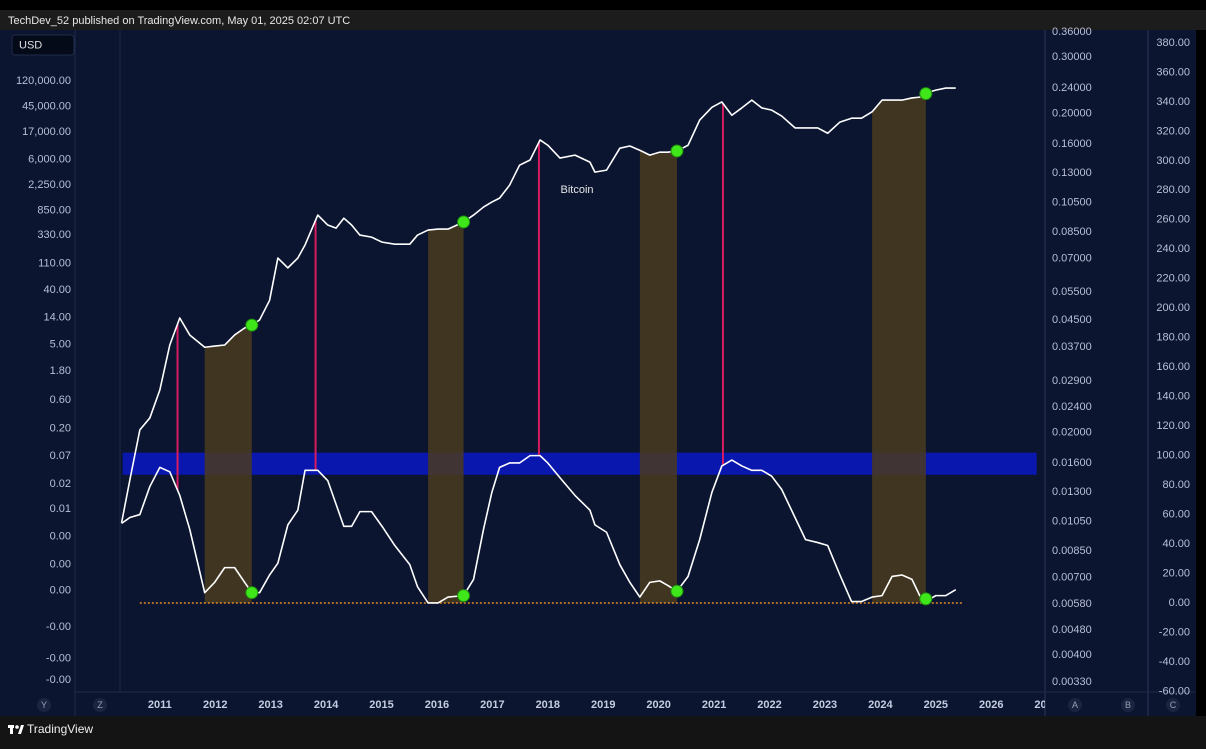  Describe the element at coordinates (1176, 514) in the screenshot. I see `y3-tick-label: 60.00` at that location.